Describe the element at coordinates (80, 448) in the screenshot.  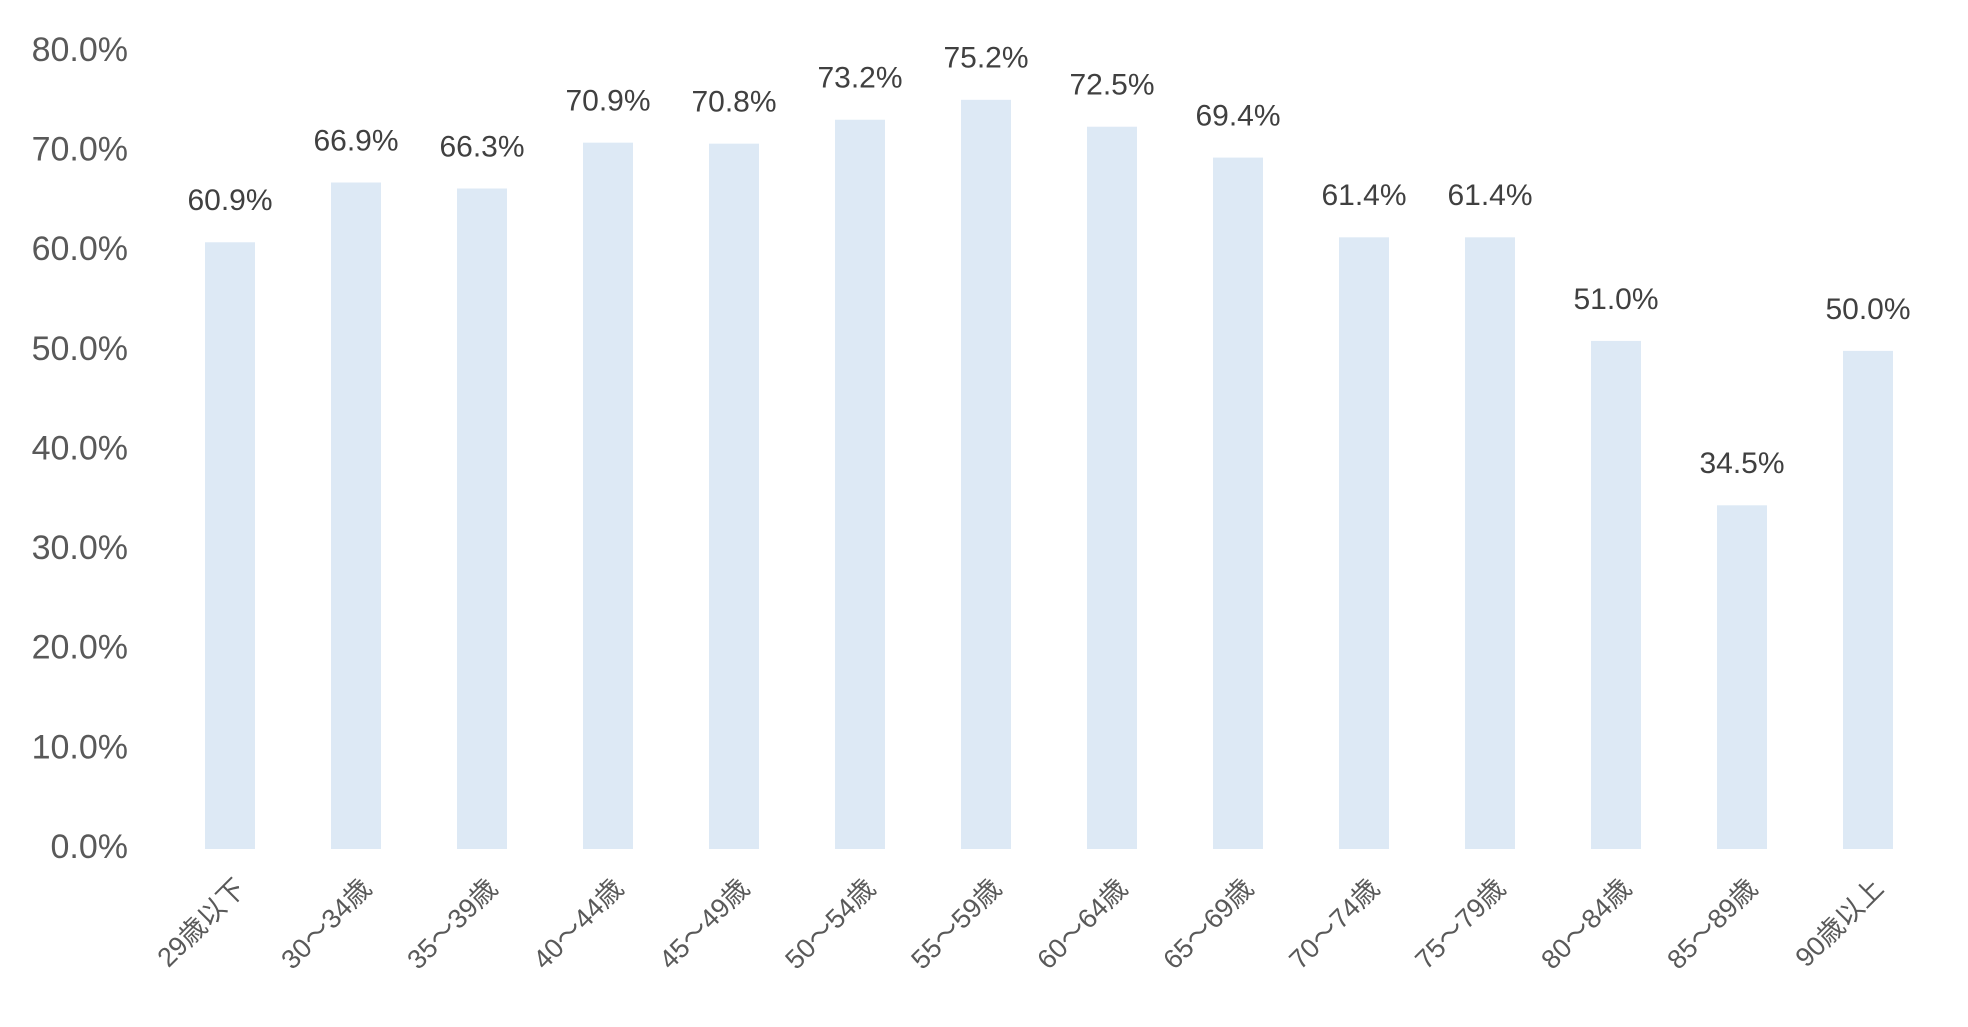
I see `y-tick-label: 40.0%` at that location.